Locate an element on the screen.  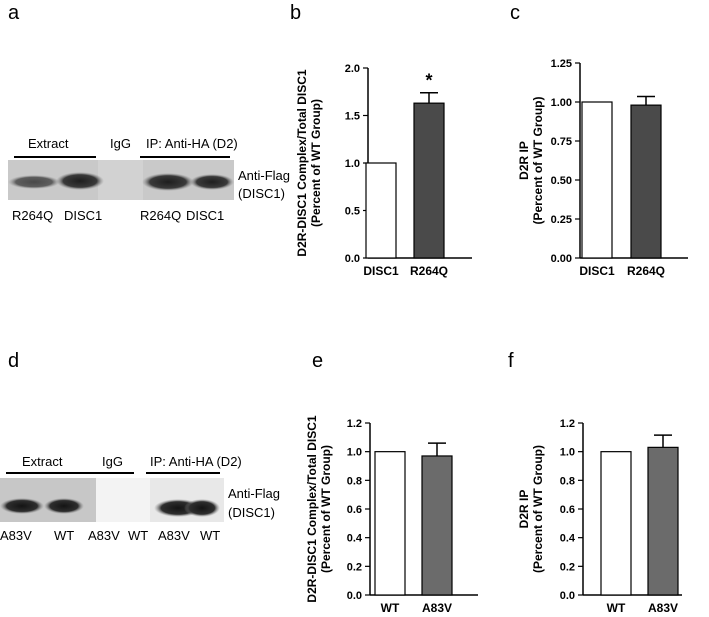
chart-c-ytick-label: 0.50 is located at coordinates (561, 181).